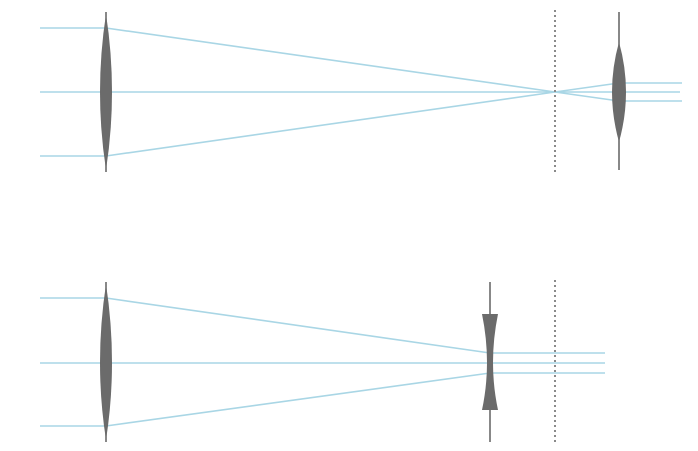 Image resolution: width=698 pixels, height=451 pixels. I want to click on ray-top-diverging, so click(587, 96).